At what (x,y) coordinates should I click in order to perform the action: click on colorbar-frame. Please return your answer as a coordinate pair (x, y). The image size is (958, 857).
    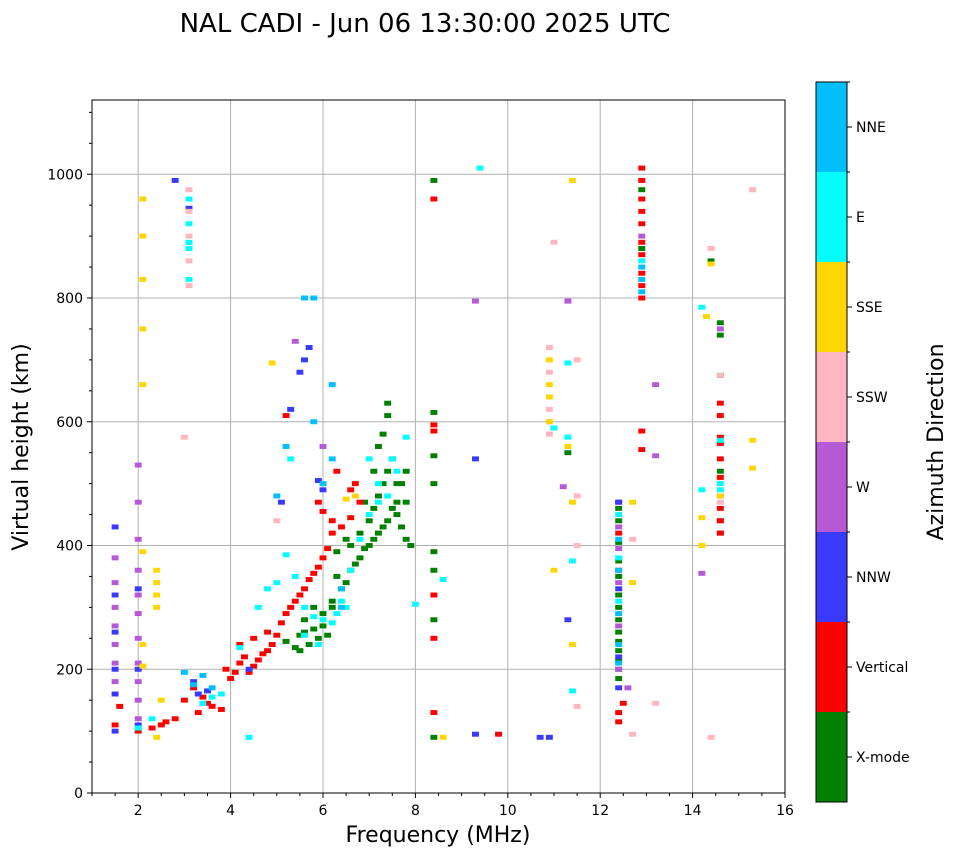
    Looking at the image, I should click on (831, 442).